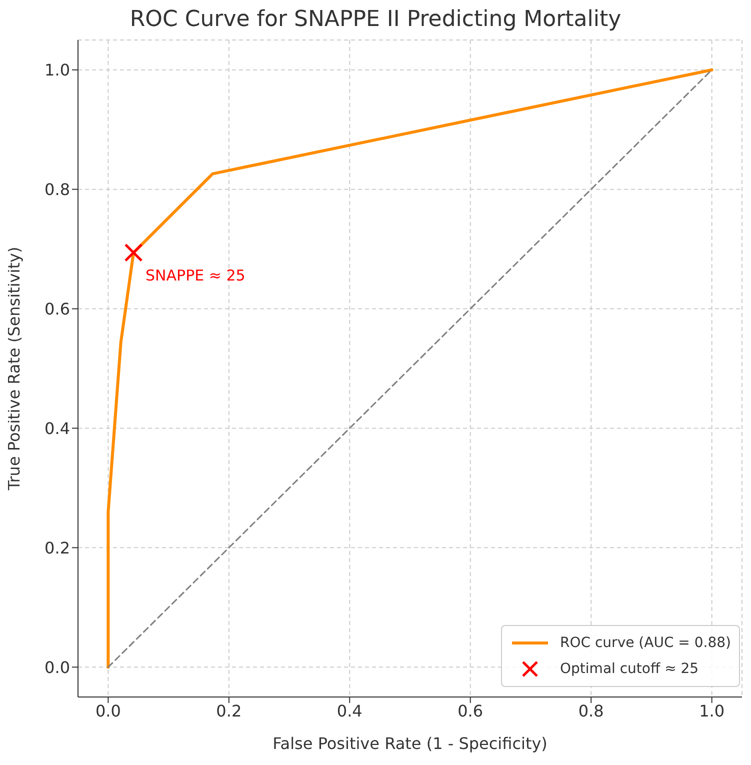  What do you see at coordinates (712, 710) in the screenshot?
I see `x-tick-label: 1.0` at bounding box center [712, 710].